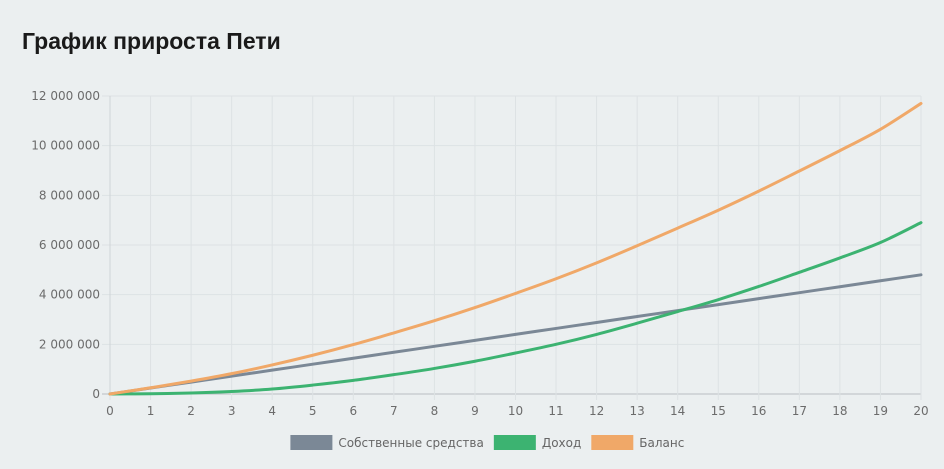 The image size is (944, 469). What do you see at coordinates (65, 96) in the screenshot?
I see `y-tick-label: 12 000 000` at bounding box center [65, 96].